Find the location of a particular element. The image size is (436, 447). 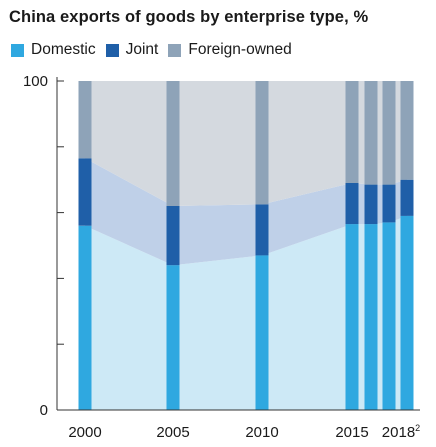

bar-foreign-owned-2017 is located at coordinates (389, 133).